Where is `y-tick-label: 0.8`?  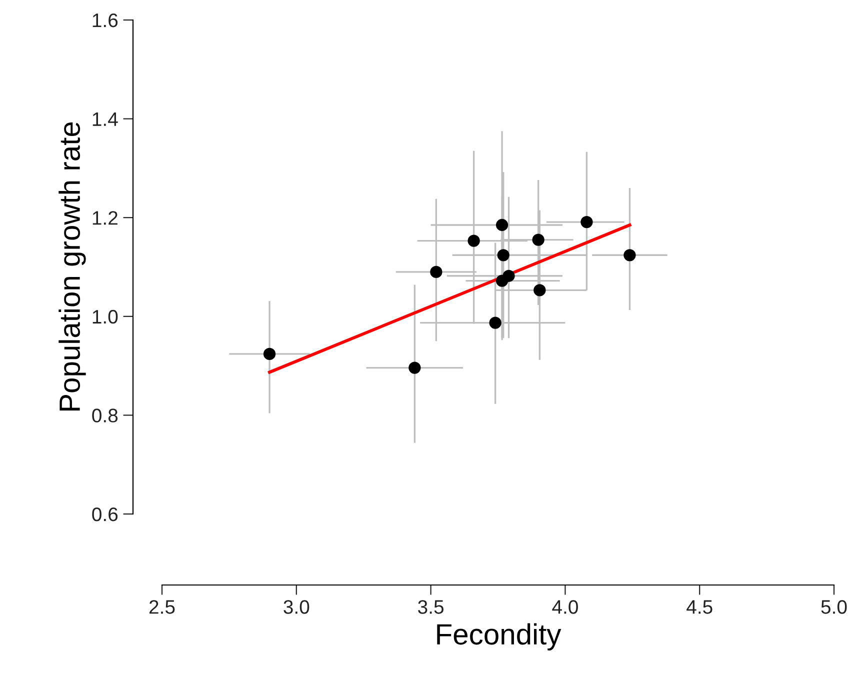 y-tick-label: 0.8 is located at coordinates (105, 415).